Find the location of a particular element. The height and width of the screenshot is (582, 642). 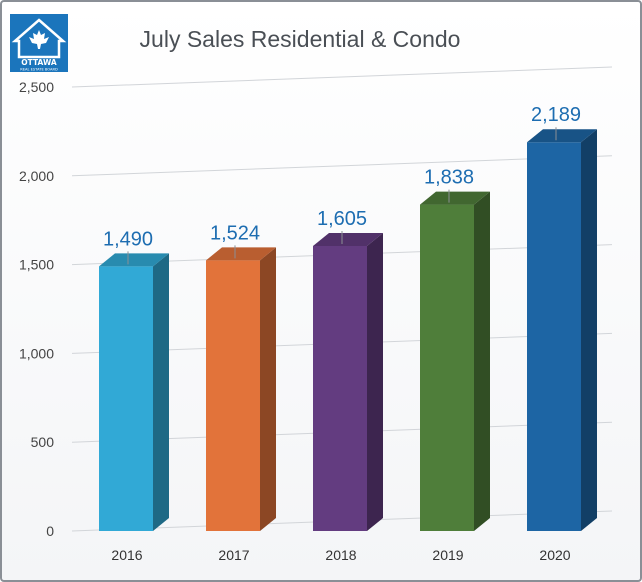

bar-2017 is located at coordinates (241, 389).